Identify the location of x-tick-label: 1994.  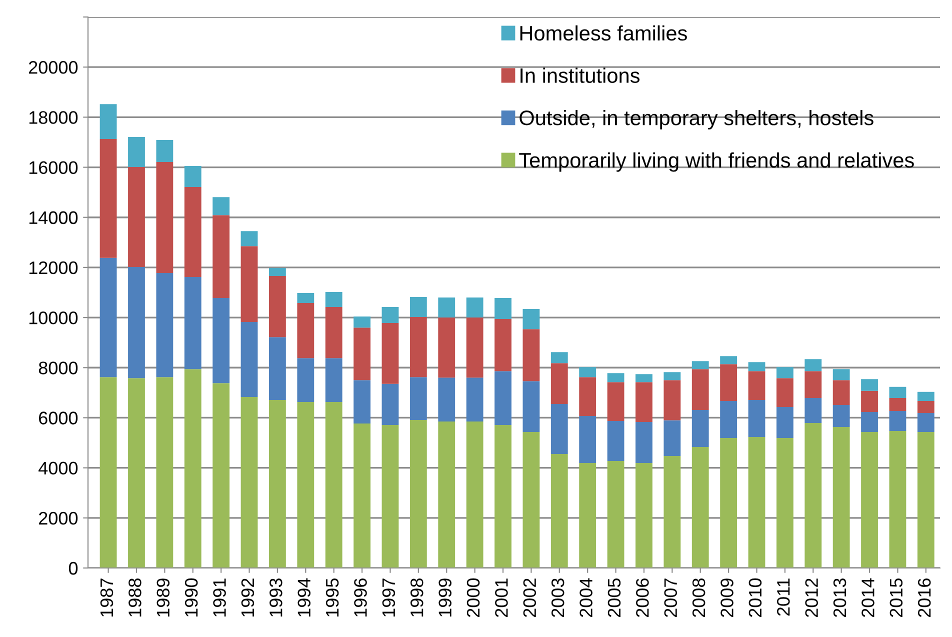
(304, 597).